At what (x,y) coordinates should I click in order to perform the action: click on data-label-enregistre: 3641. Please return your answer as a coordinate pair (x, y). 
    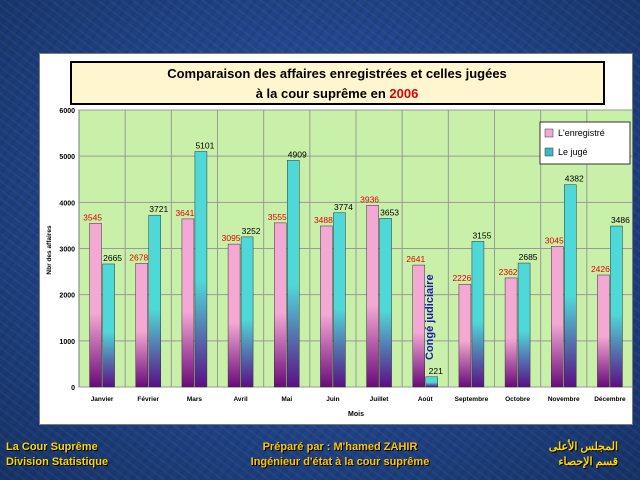
    Looking at the image, I should click on (184, 213).